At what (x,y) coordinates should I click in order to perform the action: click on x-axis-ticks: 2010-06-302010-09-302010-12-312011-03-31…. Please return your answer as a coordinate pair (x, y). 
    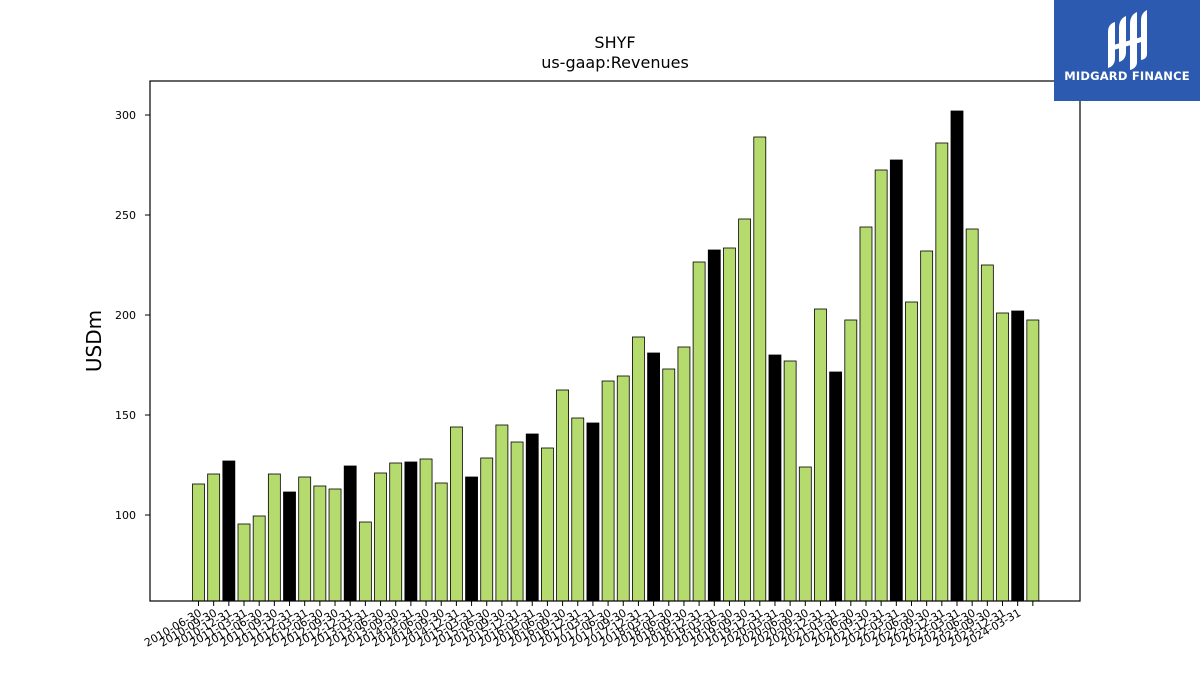
    Looking at the image, I should click on (588, 625).